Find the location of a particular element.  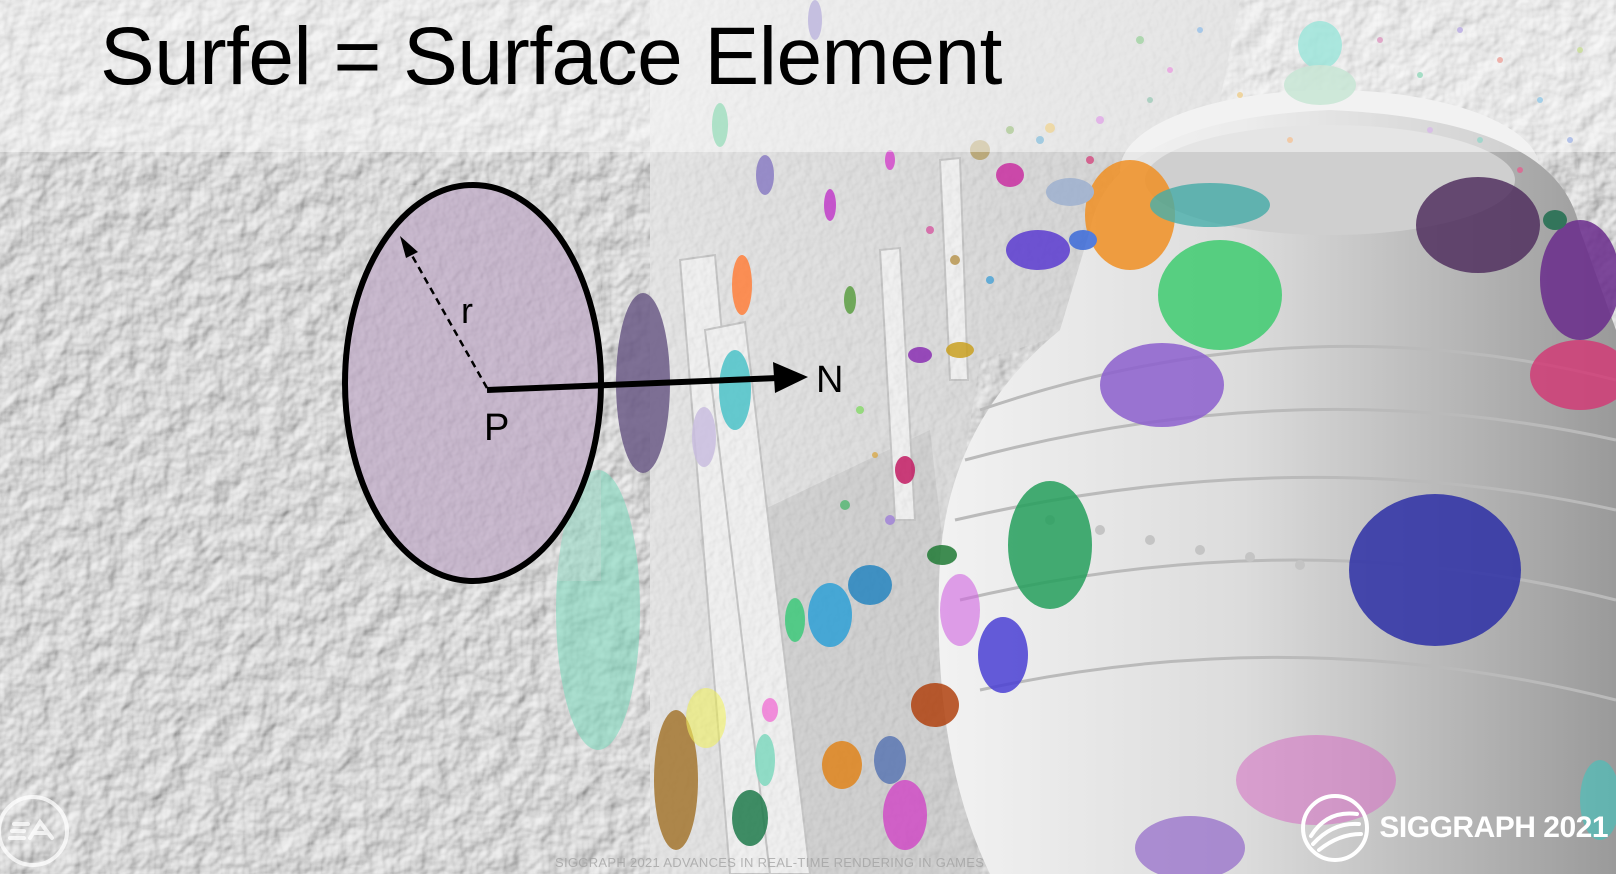

normal-line is located at coordinates (632, 384).